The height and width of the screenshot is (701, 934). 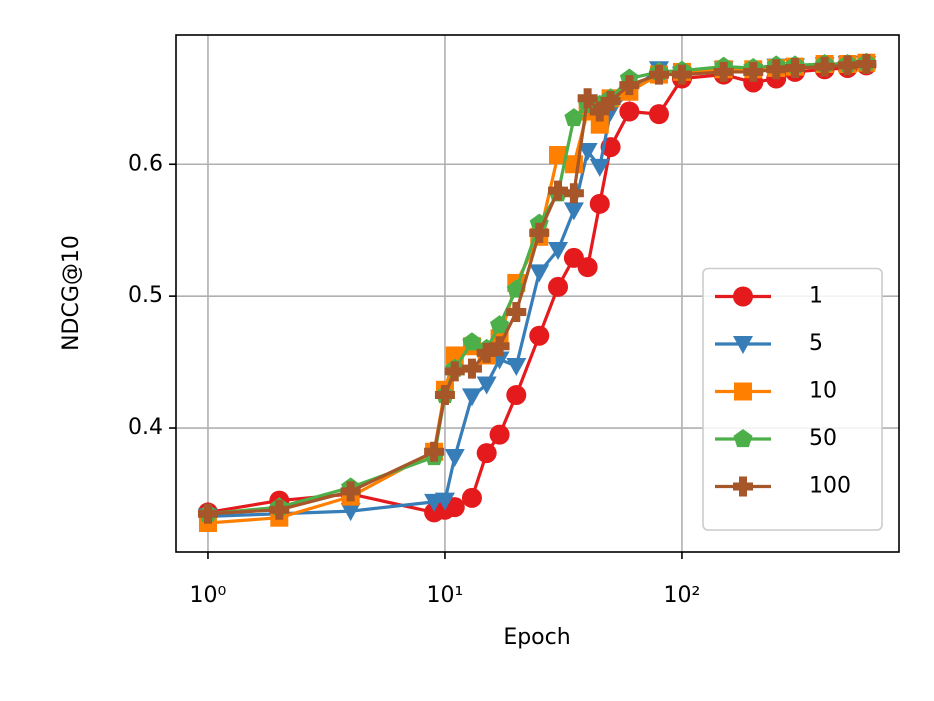 I want to click on y-tick-label: 0.4, so click(x=145, y=427).